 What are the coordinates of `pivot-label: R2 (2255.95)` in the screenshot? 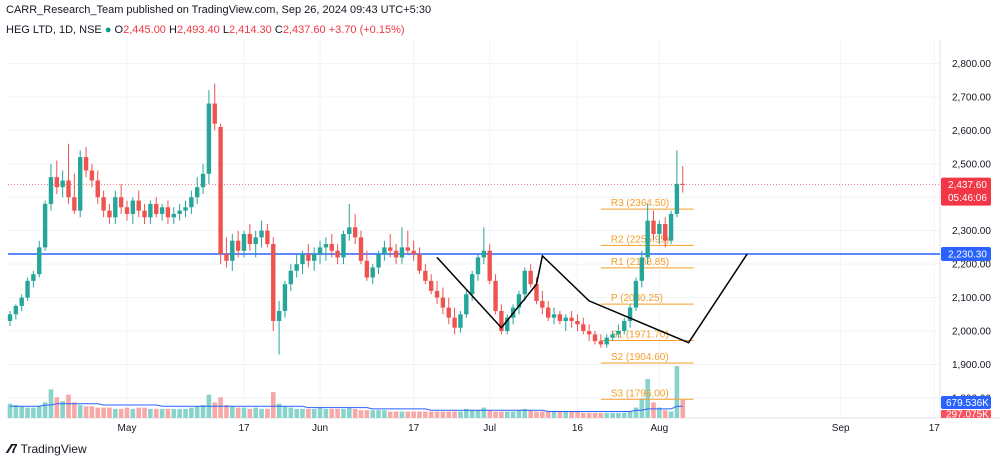 It's located at (640, 239).